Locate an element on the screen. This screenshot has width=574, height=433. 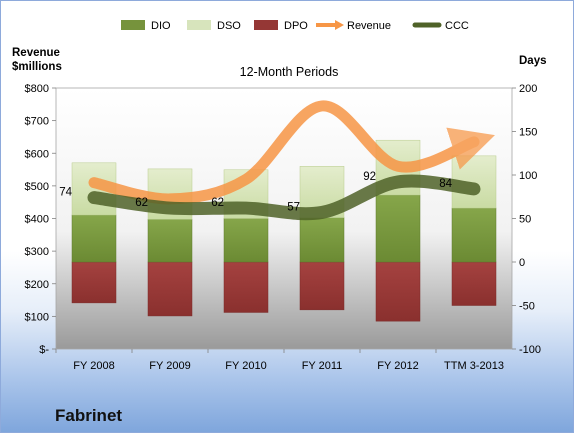
x-tick-label: FY 2009 is located at coordinates (169, 366).